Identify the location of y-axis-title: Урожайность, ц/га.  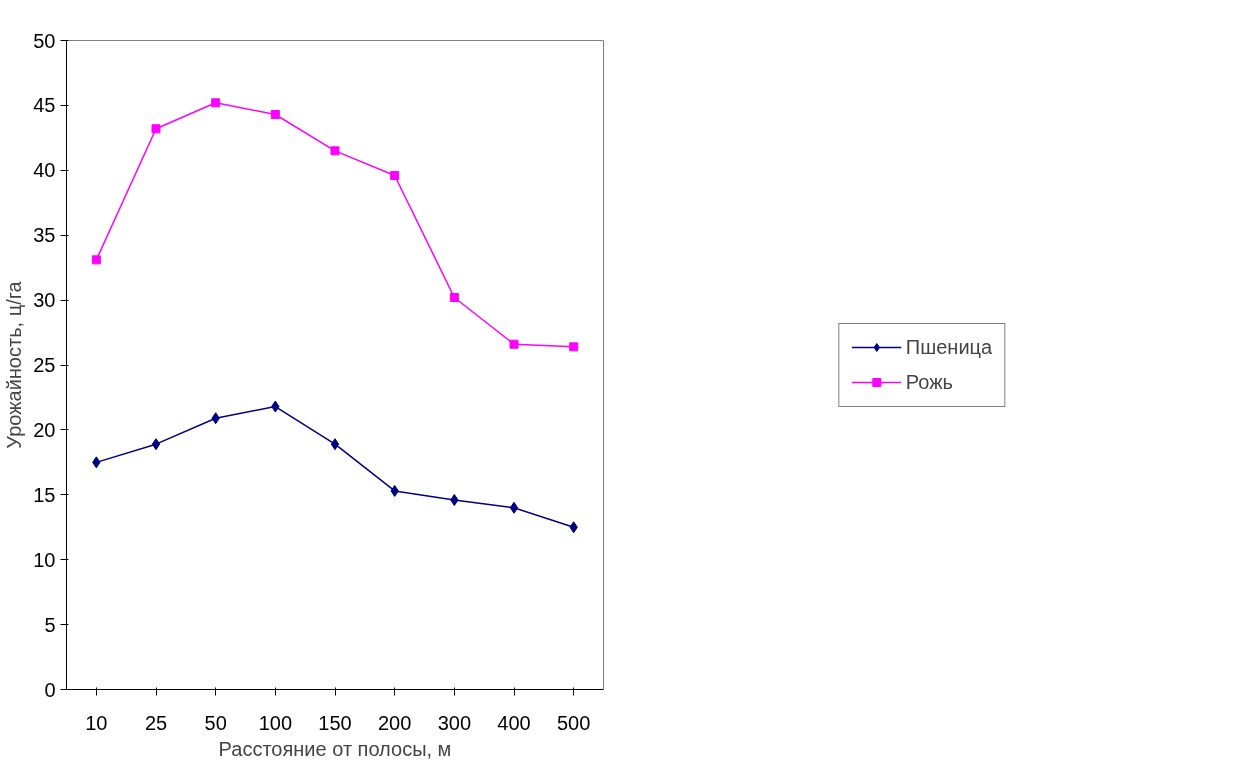
(14, 364).